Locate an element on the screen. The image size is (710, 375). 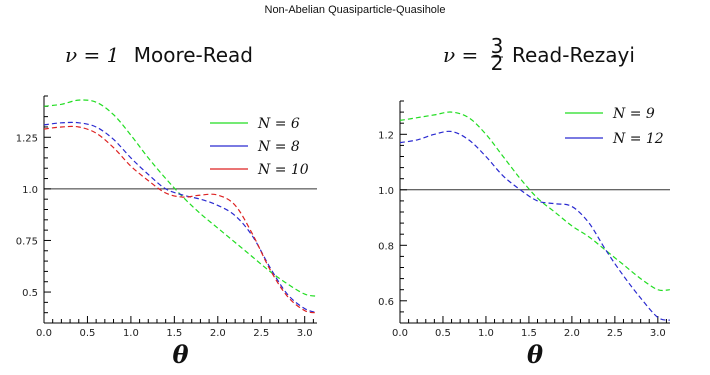
panel-1-x-tick-label: 0.5 is located at coordinates (87, 333).